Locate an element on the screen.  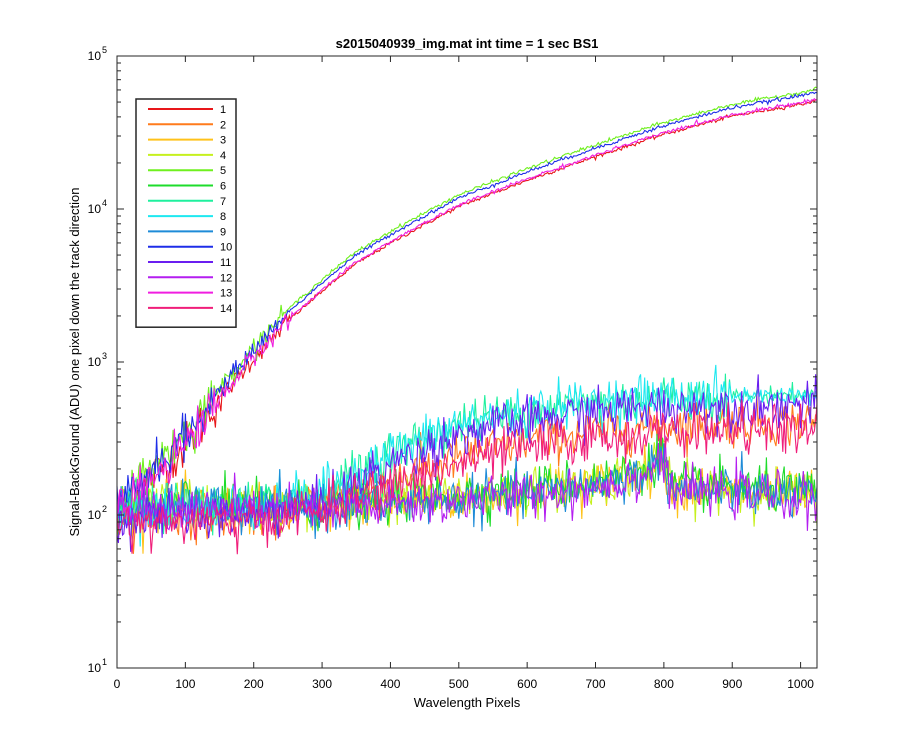
y-tick-exponent: 2 is located at coordinates (104, 509).